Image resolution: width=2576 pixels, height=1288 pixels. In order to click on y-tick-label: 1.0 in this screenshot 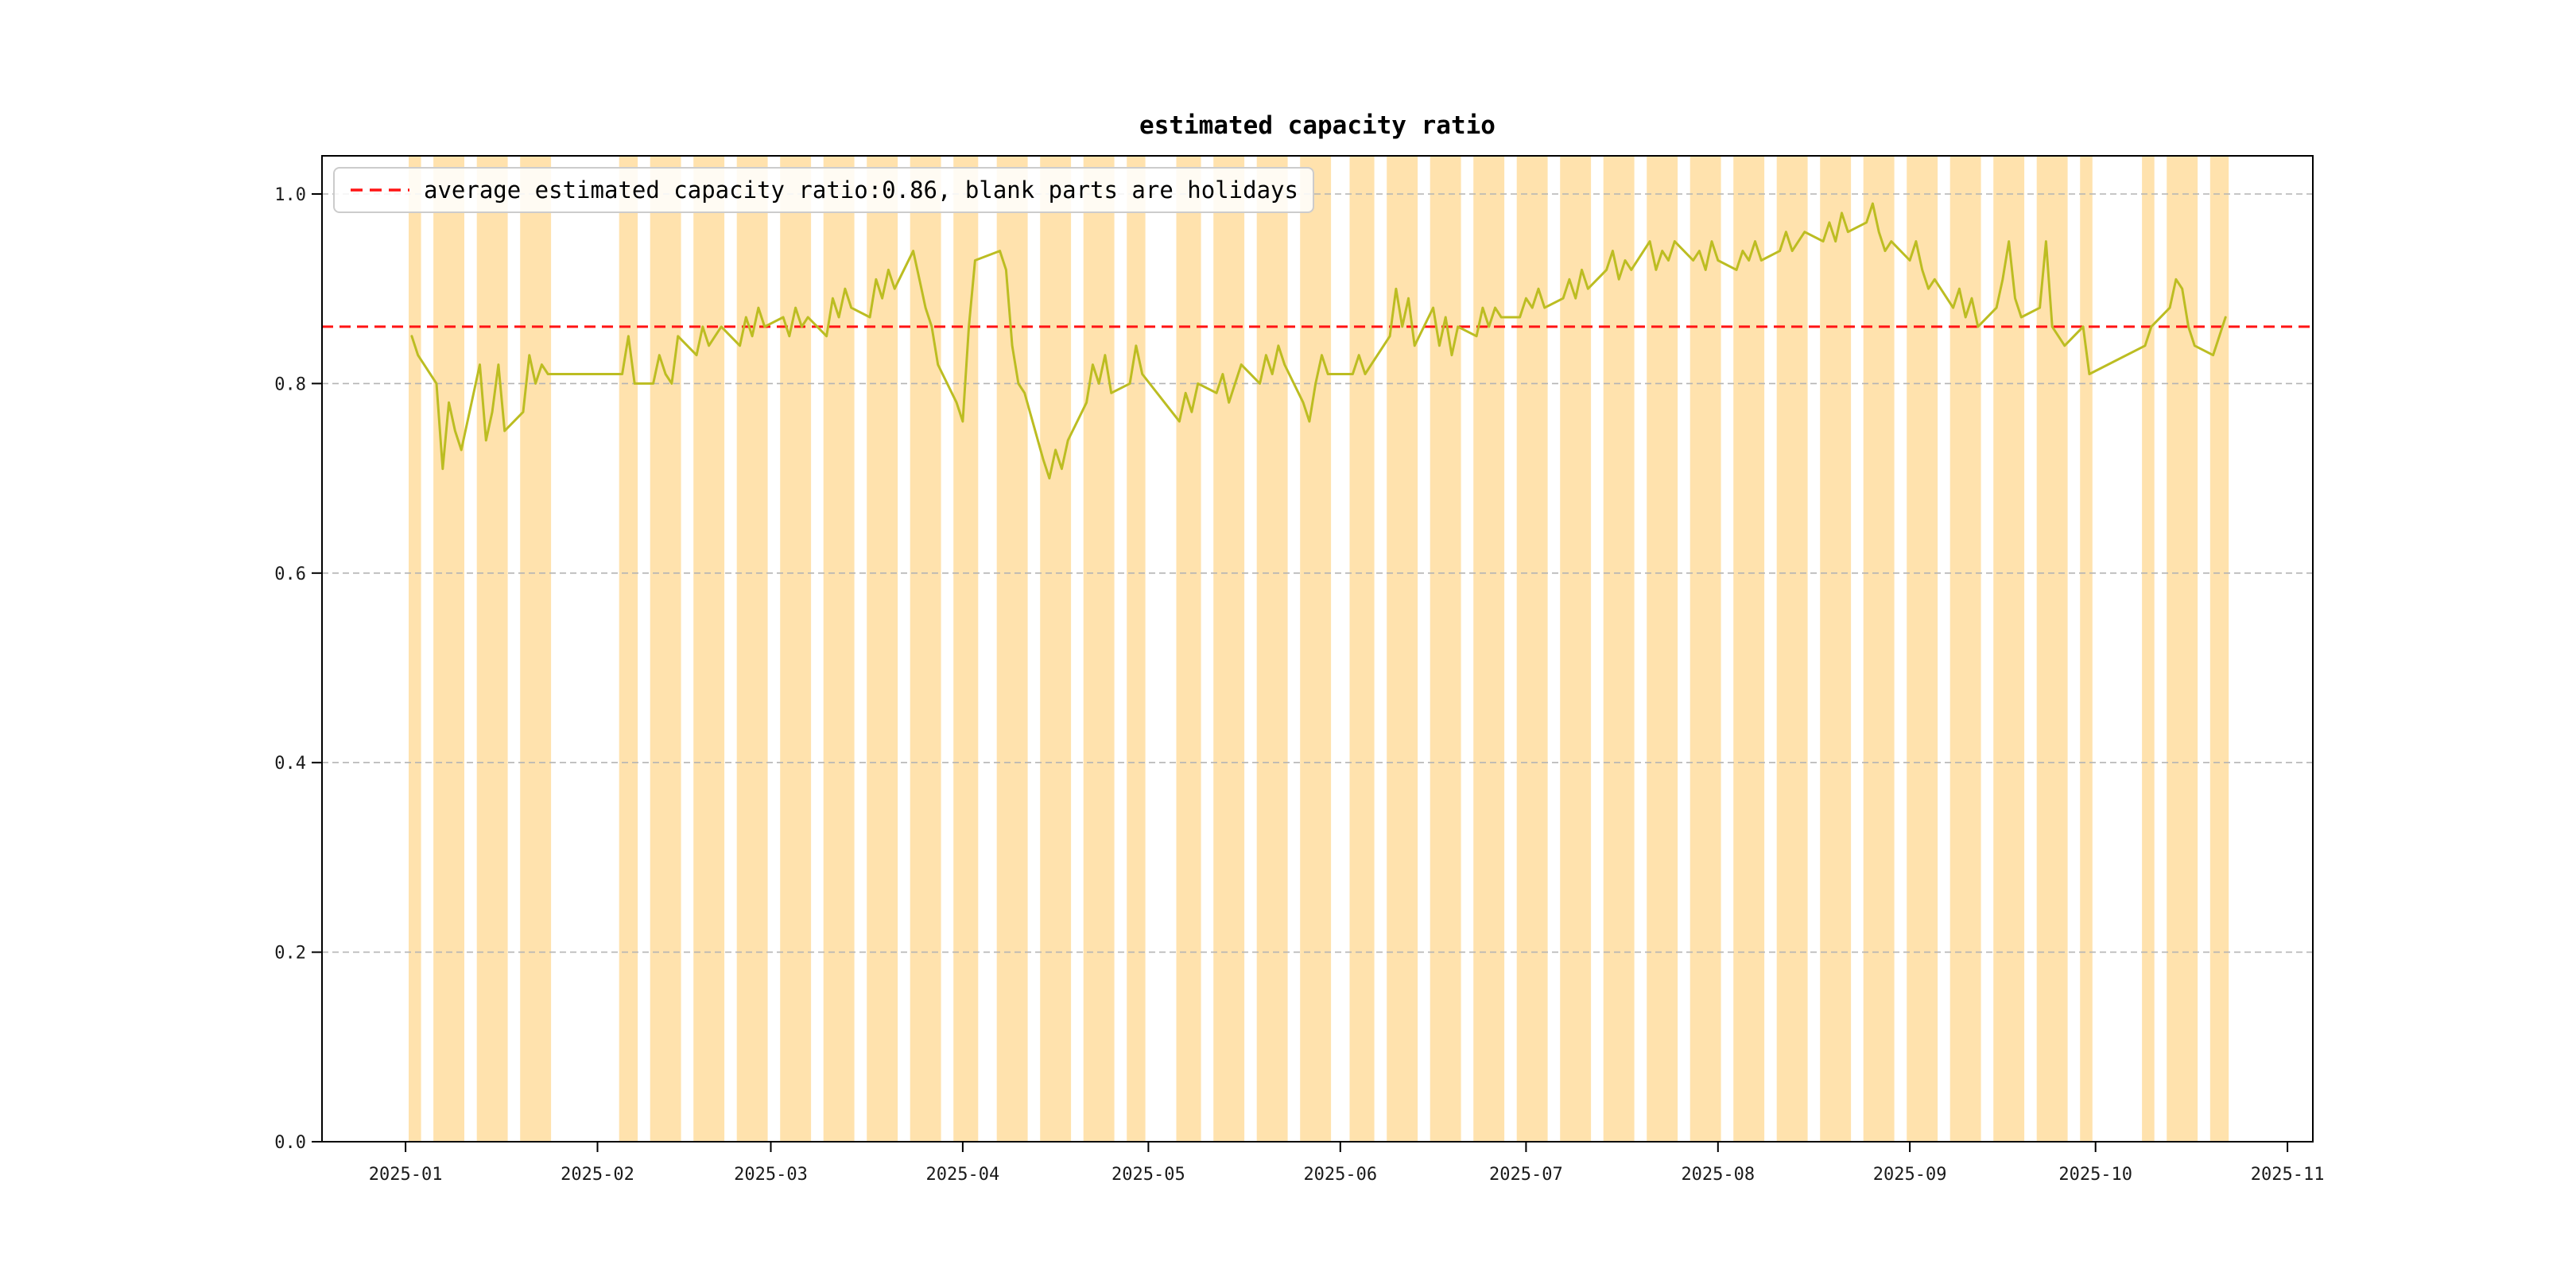, I will do `click(290, 195)`.